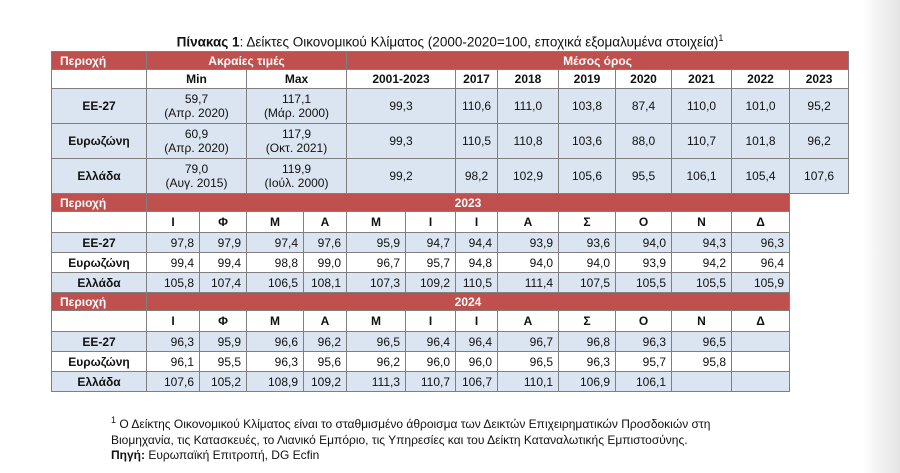 This screenshot has height=473, width=900. What do you see at coordinates (761, 176) in the screenshot?
I see `average-value-cell: 105,4` at bounding box center [761, 176].